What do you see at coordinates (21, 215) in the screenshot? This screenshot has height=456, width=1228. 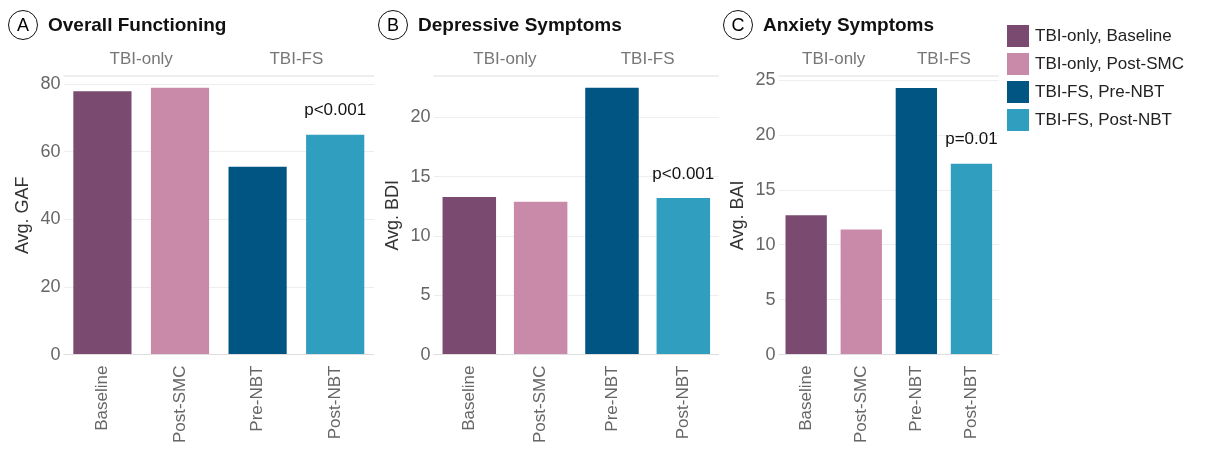 I see `y-axis-title: Avg. GAF` at bounding box center [21, 215].